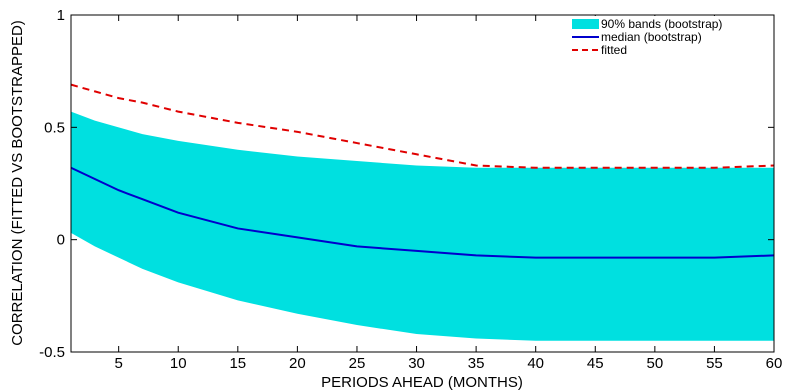  Describe the element at coordinates (118, 363) in the screenshot. I see `x-tick-label: 5` at that location.